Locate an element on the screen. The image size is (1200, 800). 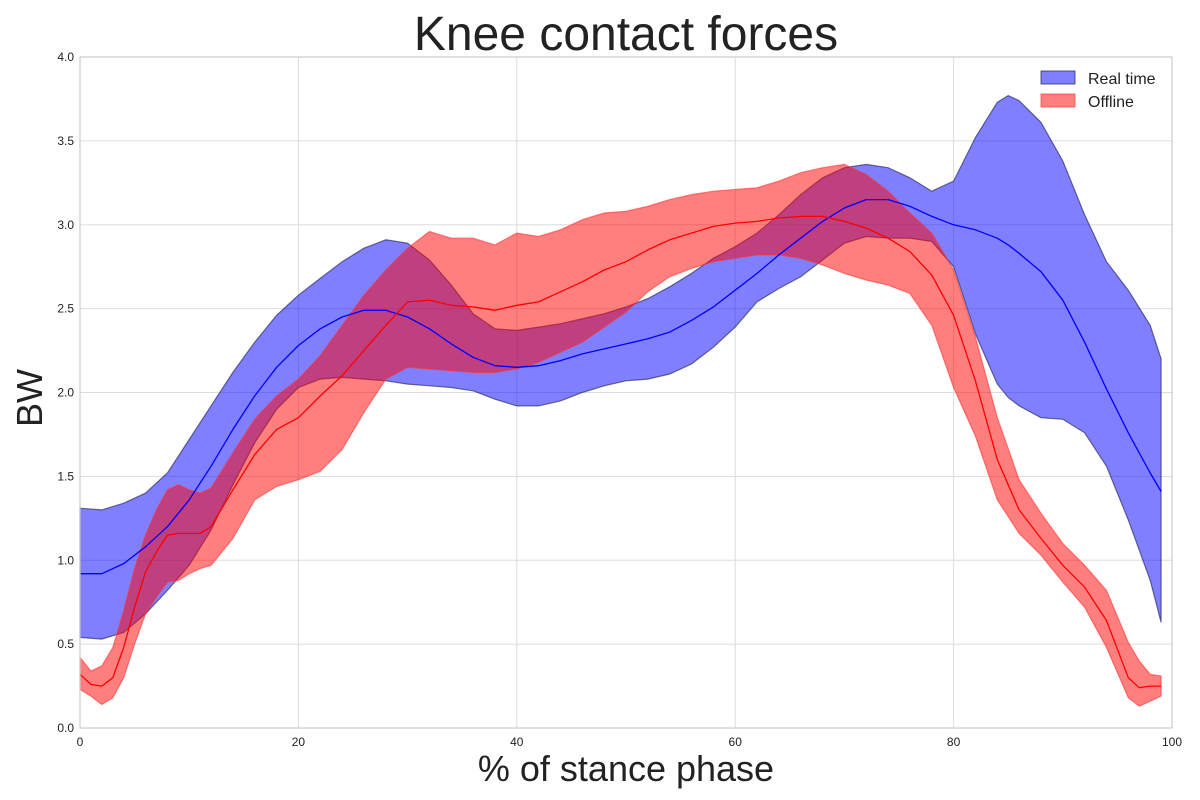
y-tick-label: 0.5 is located at coordinates (65, 644).